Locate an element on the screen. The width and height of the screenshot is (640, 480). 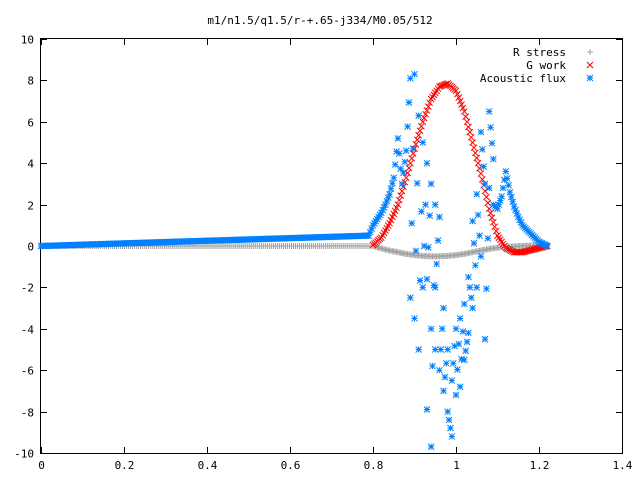
x-tick-label: 1 is located at coordinates (456, 465).